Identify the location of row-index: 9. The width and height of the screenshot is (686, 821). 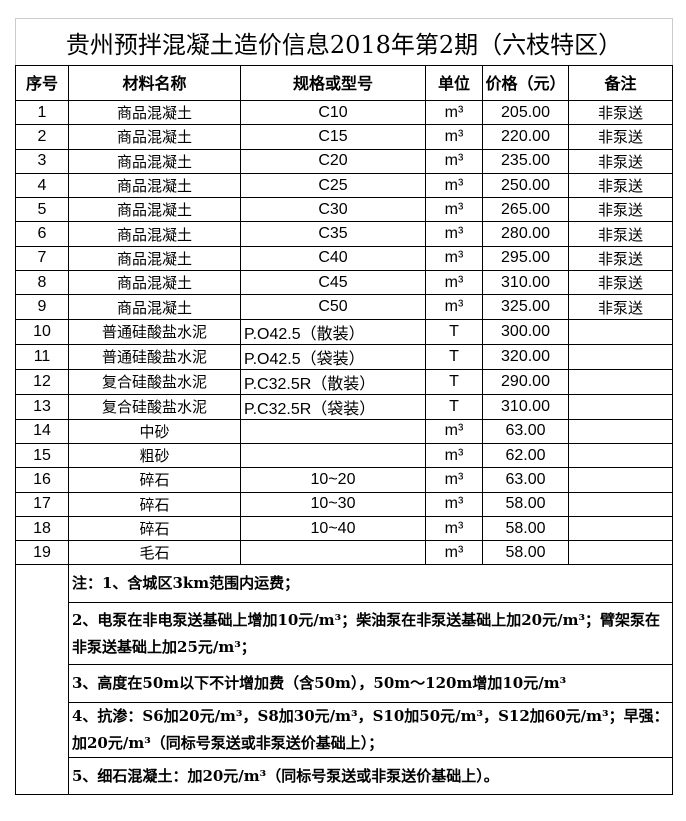
(42, 307).